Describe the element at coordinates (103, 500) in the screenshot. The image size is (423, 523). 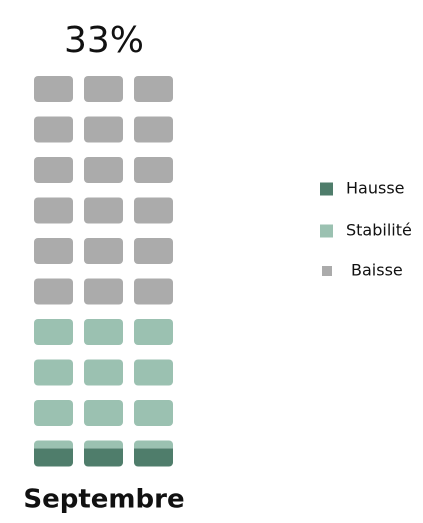
I see `category-label: Septembre` at that location.